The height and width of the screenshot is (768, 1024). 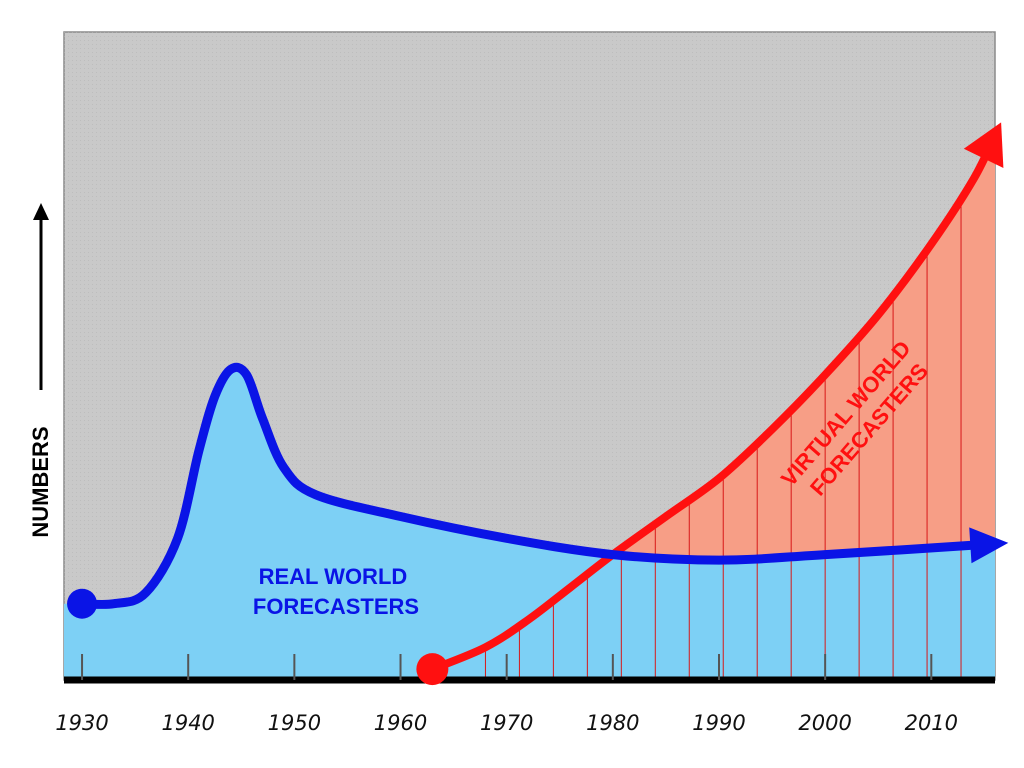 I want to click on y-axis-title: NUMBERS, so click(x=40, y=481).